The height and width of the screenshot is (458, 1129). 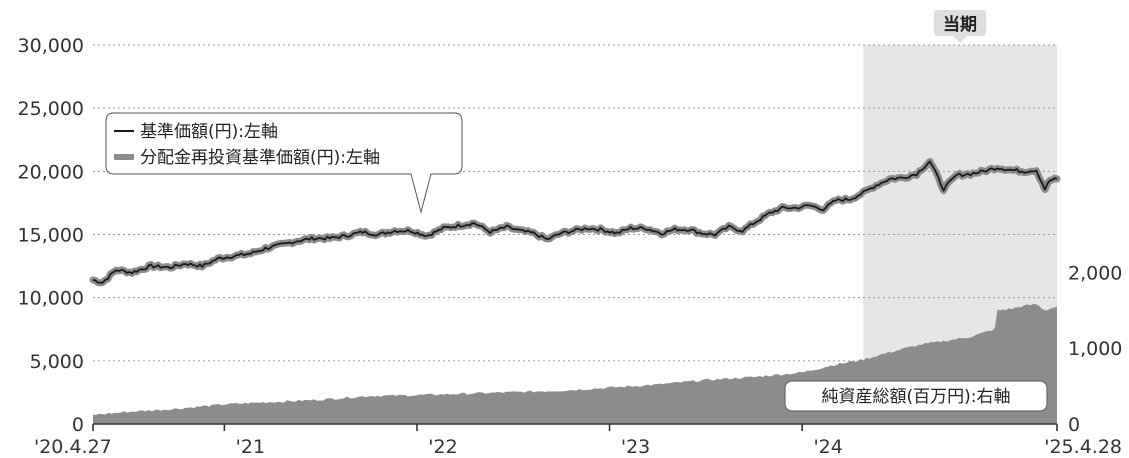 I want to click on current-period-label: 当期, so click(x=960, y=24).